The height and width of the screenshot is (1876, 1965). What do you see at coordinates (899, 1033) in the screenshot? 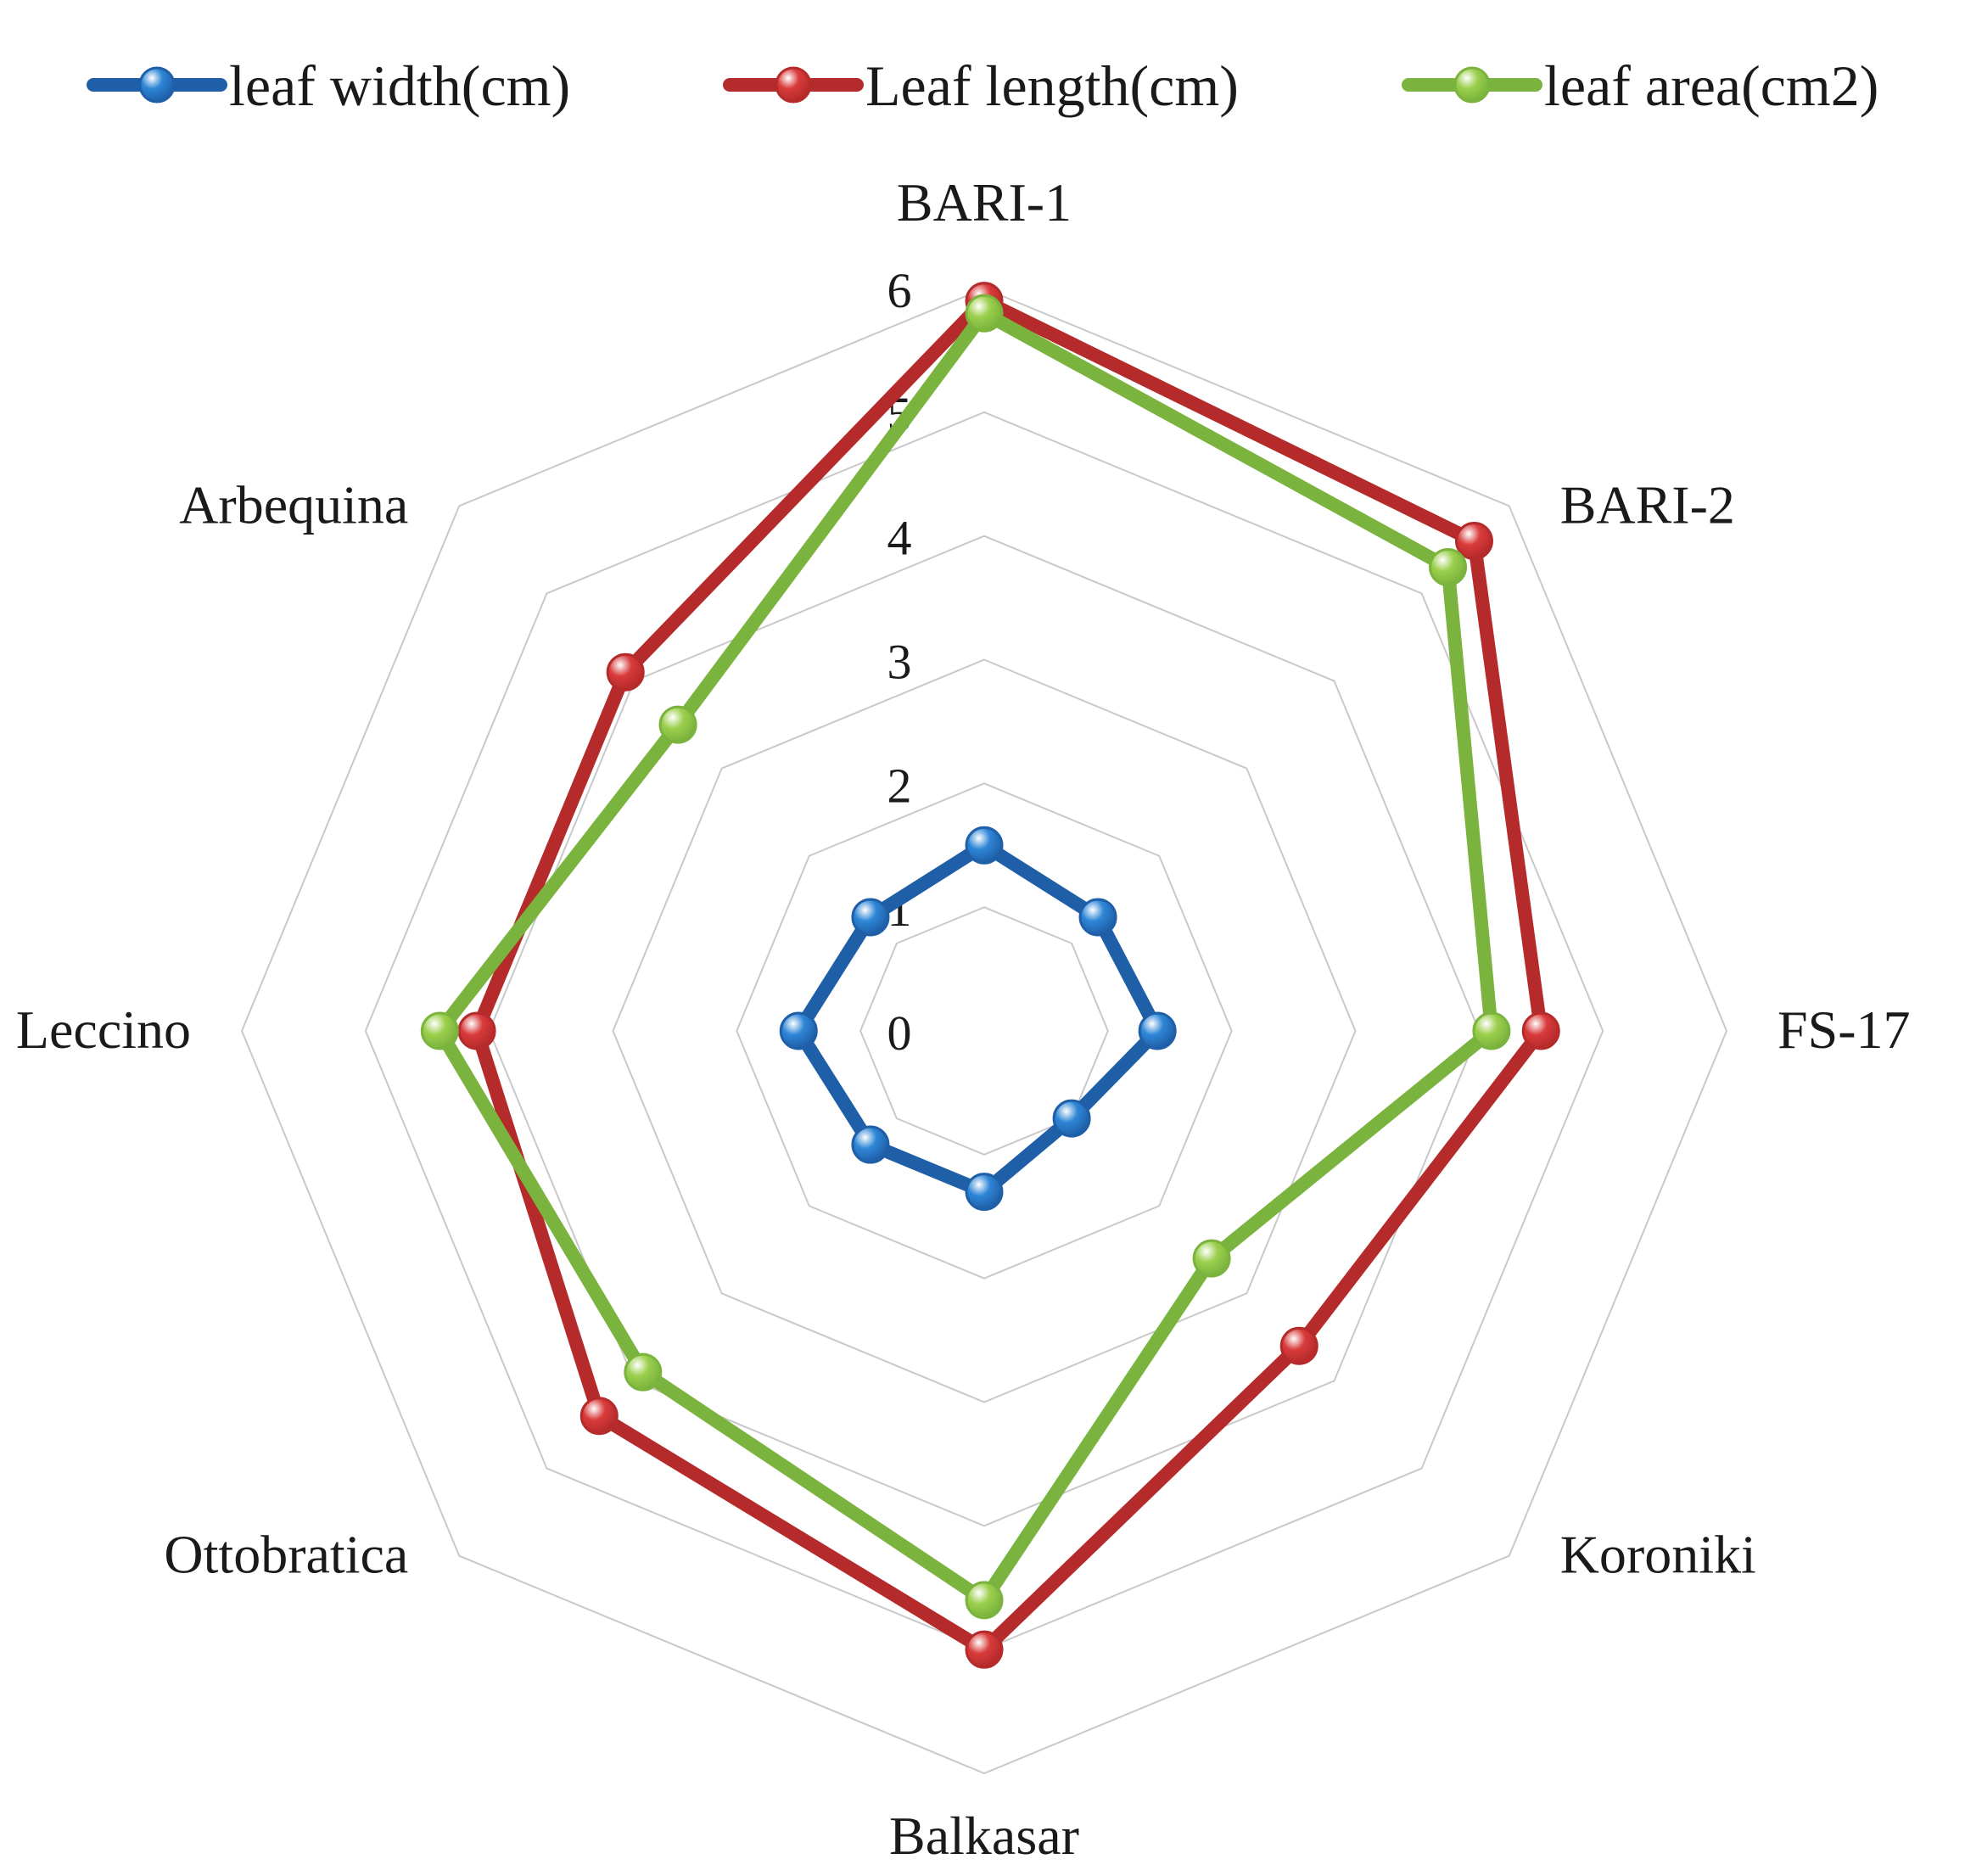
I see `tick-label-0: 0` at bounding box center [899, 1033].